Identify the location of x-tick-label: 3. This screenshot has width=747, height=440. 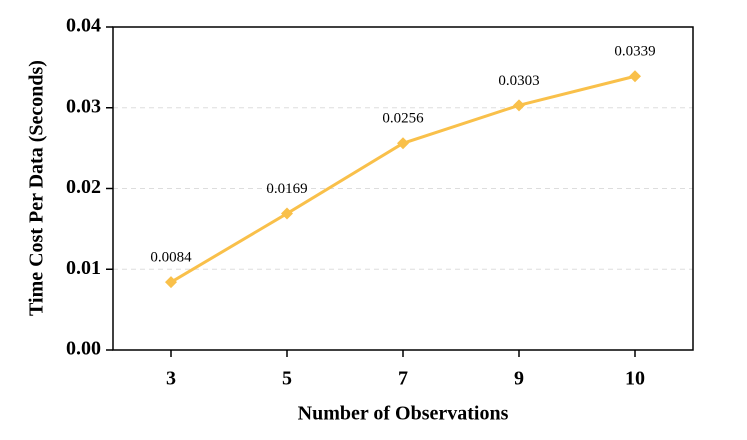
(171, 379).